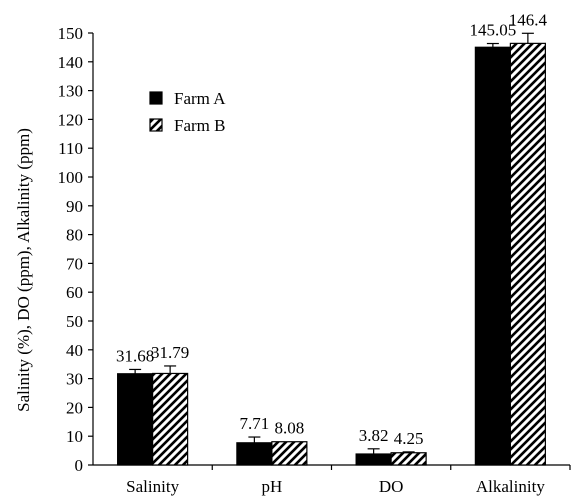 The image size is (573, 500). I want to click on y-tick-label: 140, so click(71, 62).